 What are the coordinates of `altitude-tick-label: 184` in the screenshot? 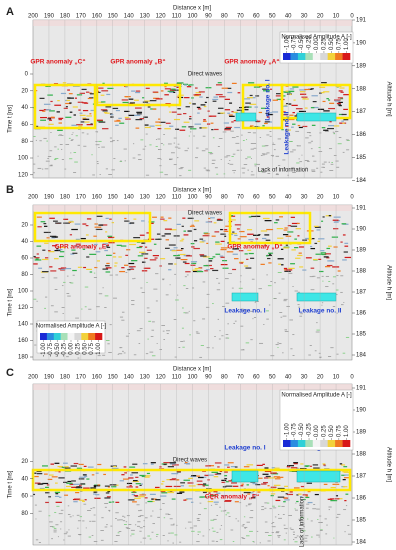 It's located at (361, 181).